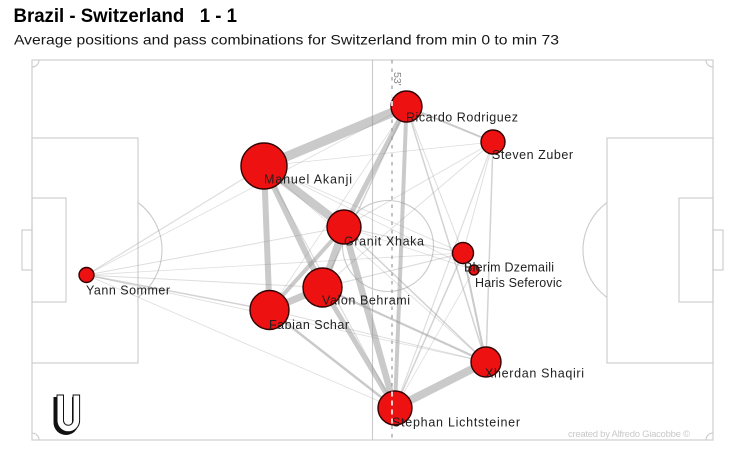  What do you see at coordinates (629, 434) in the screenshot?
I see `svg-text: created by Alfredo Giacobbe ©` at bounding box center [629, 434].